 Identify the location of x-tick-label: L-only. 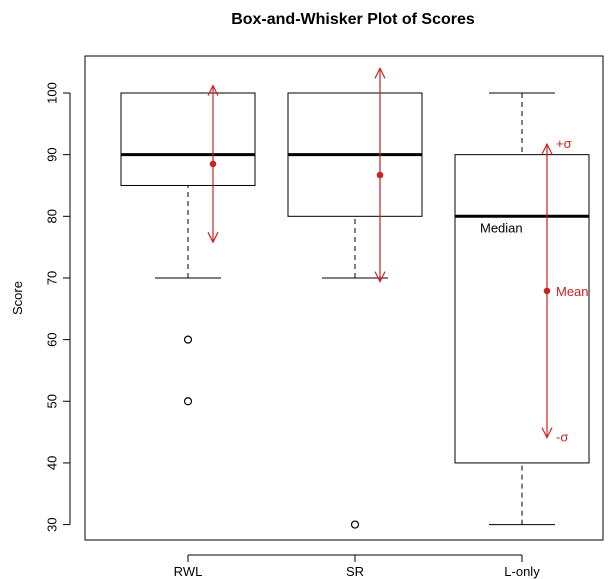
(522, 571).